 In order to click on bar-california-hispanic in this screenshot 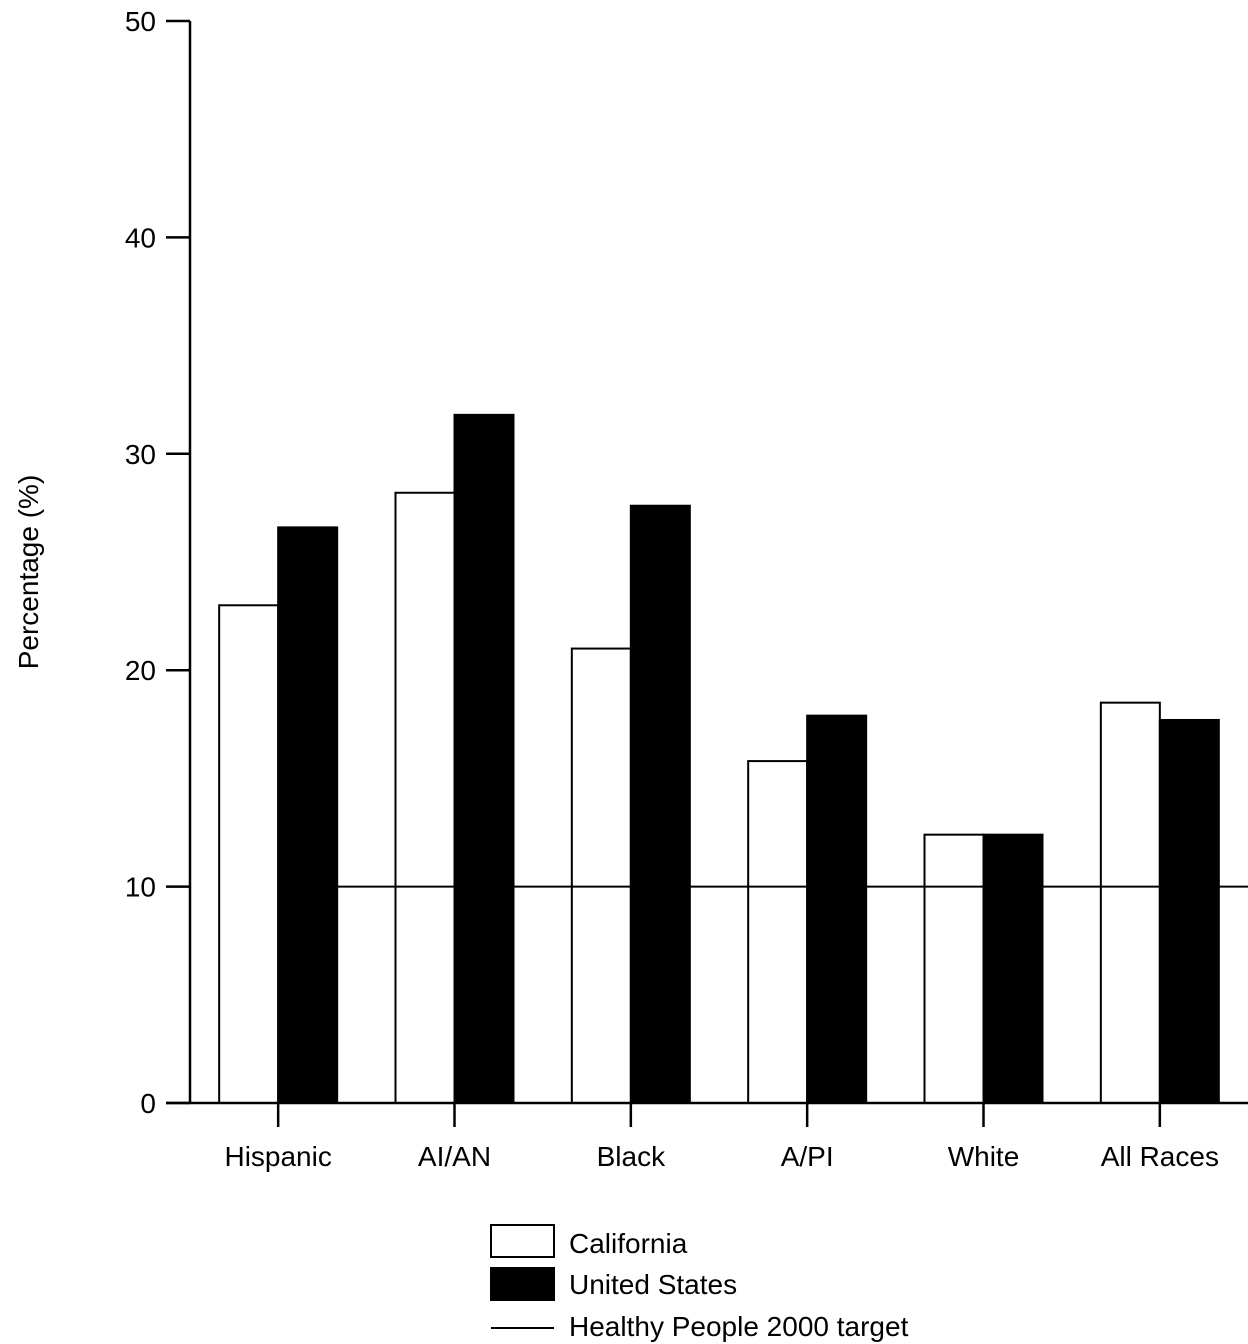, I will do `click(249, 854)`.